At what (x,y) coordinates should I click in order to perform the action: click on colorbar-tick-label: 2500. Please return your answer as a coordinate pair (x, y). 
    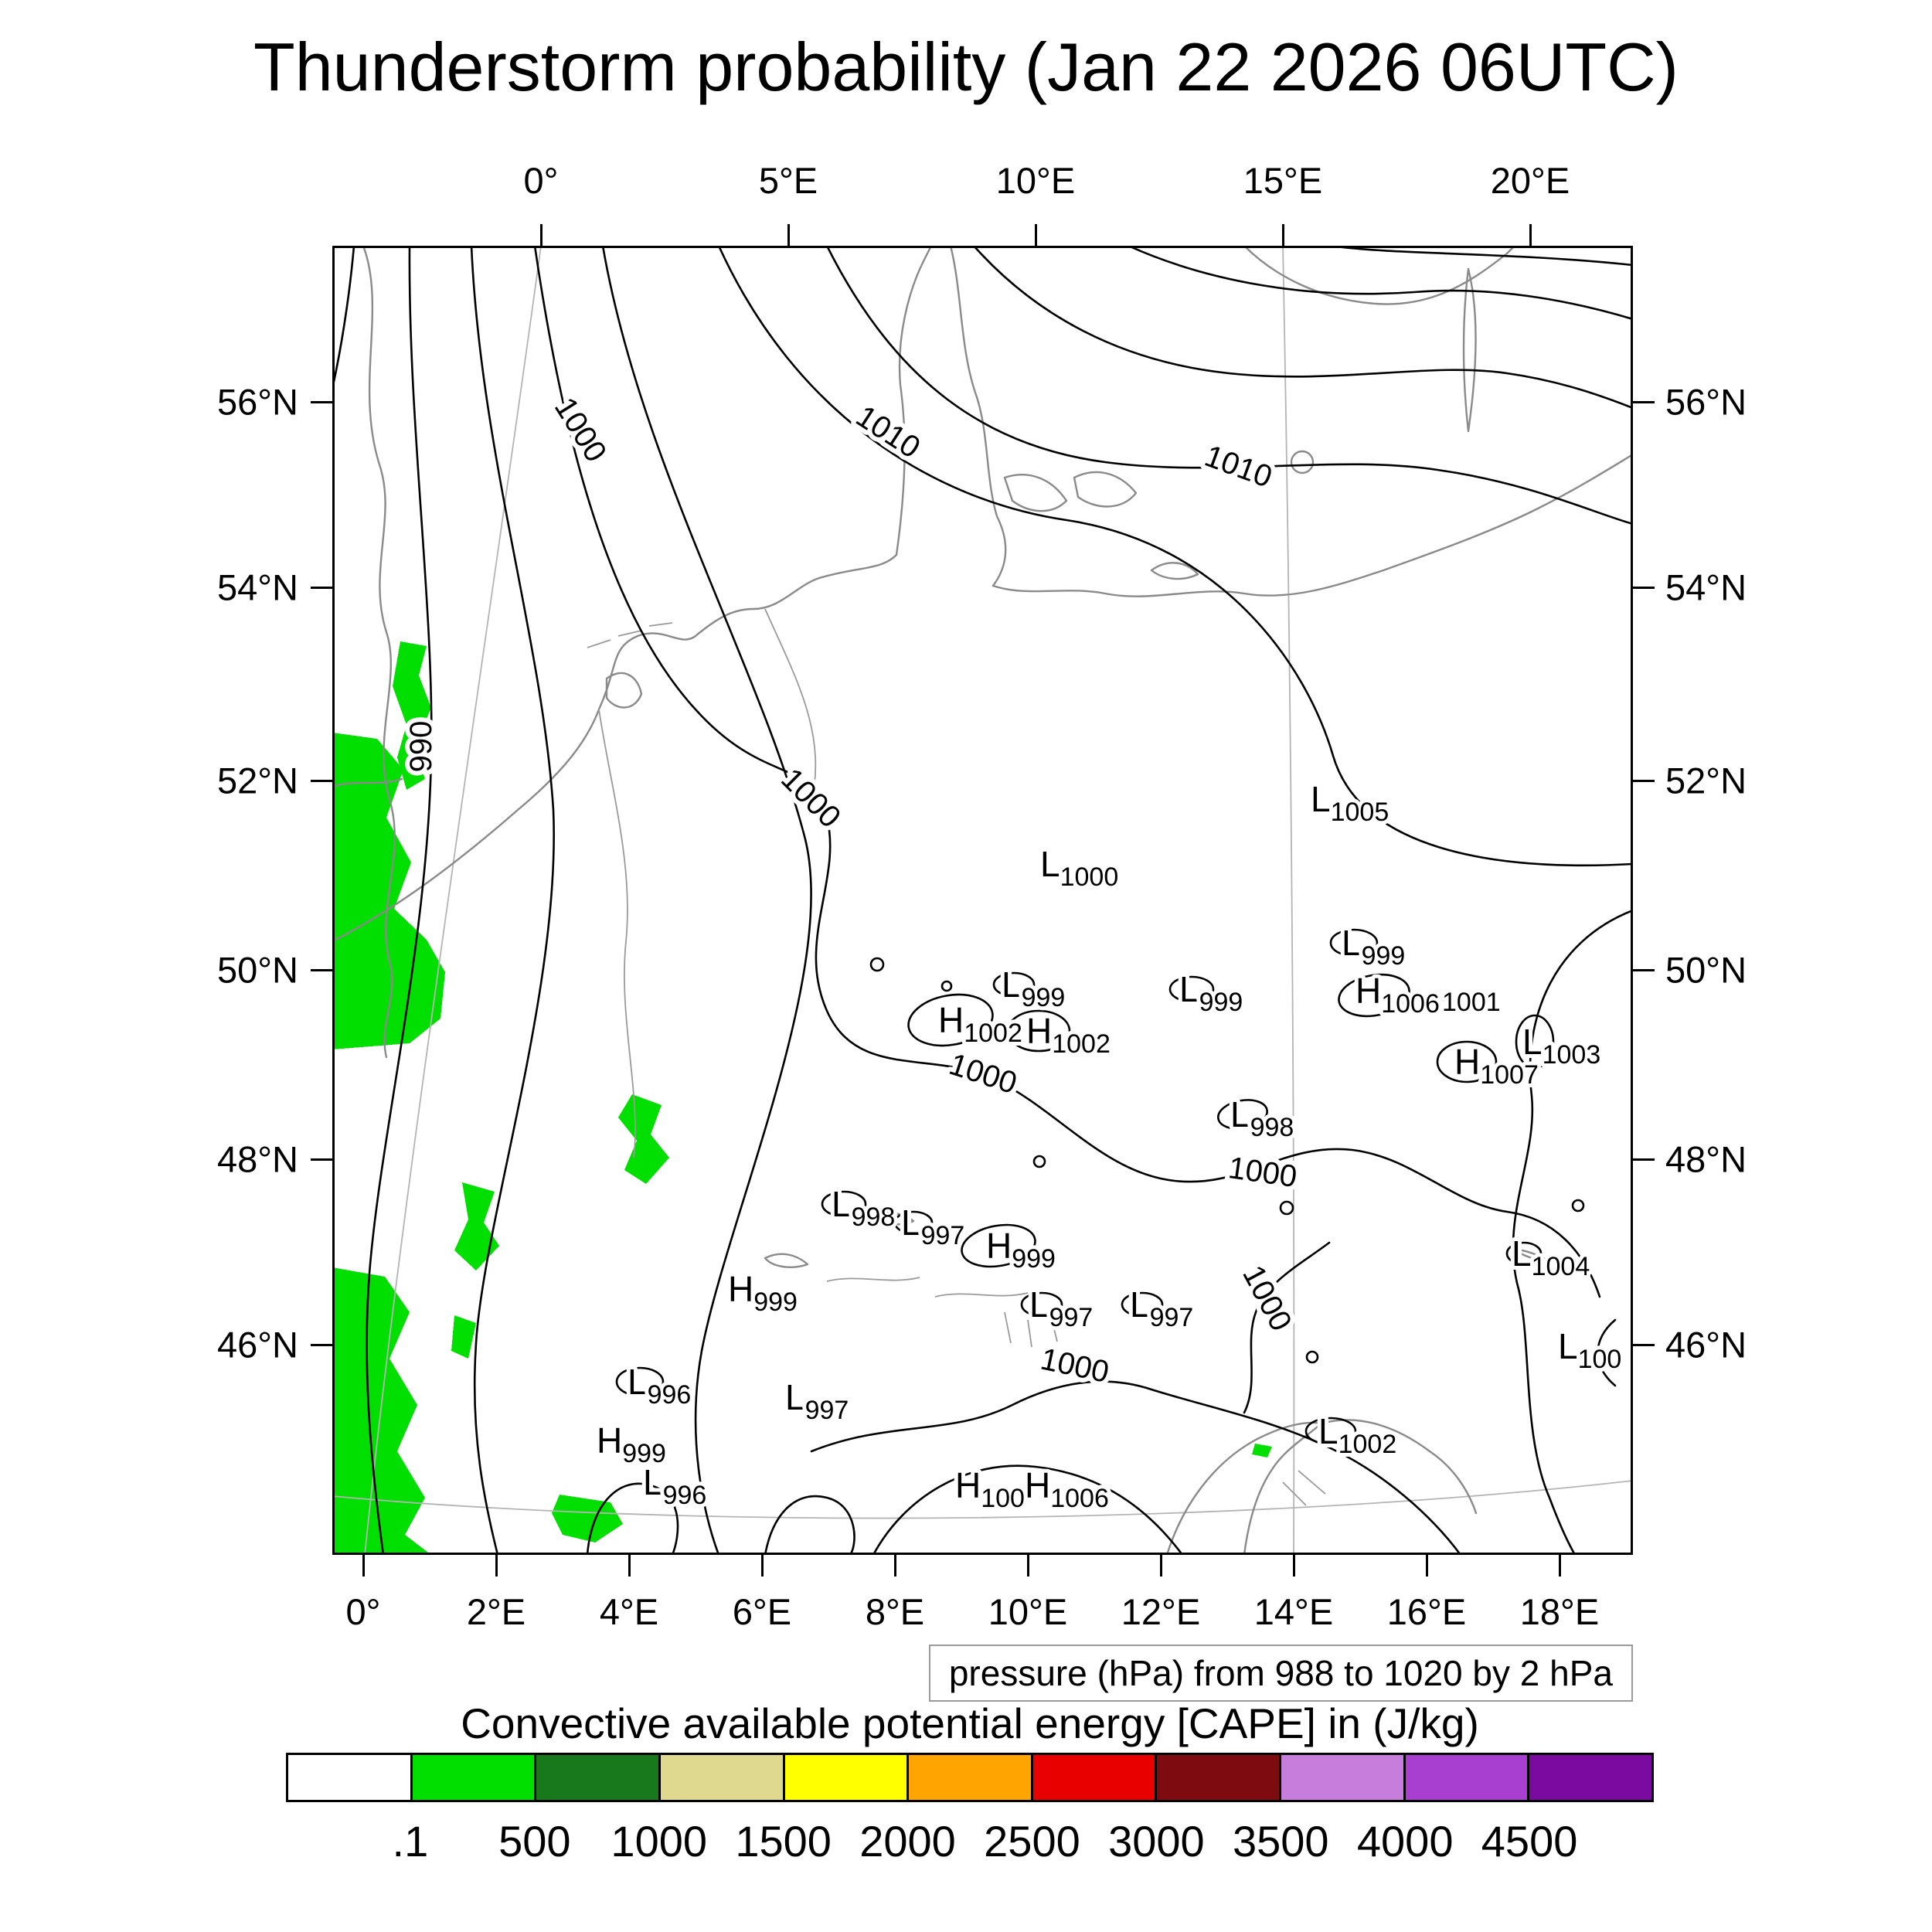
    Looking at the image, I should click on (1032, 1842).